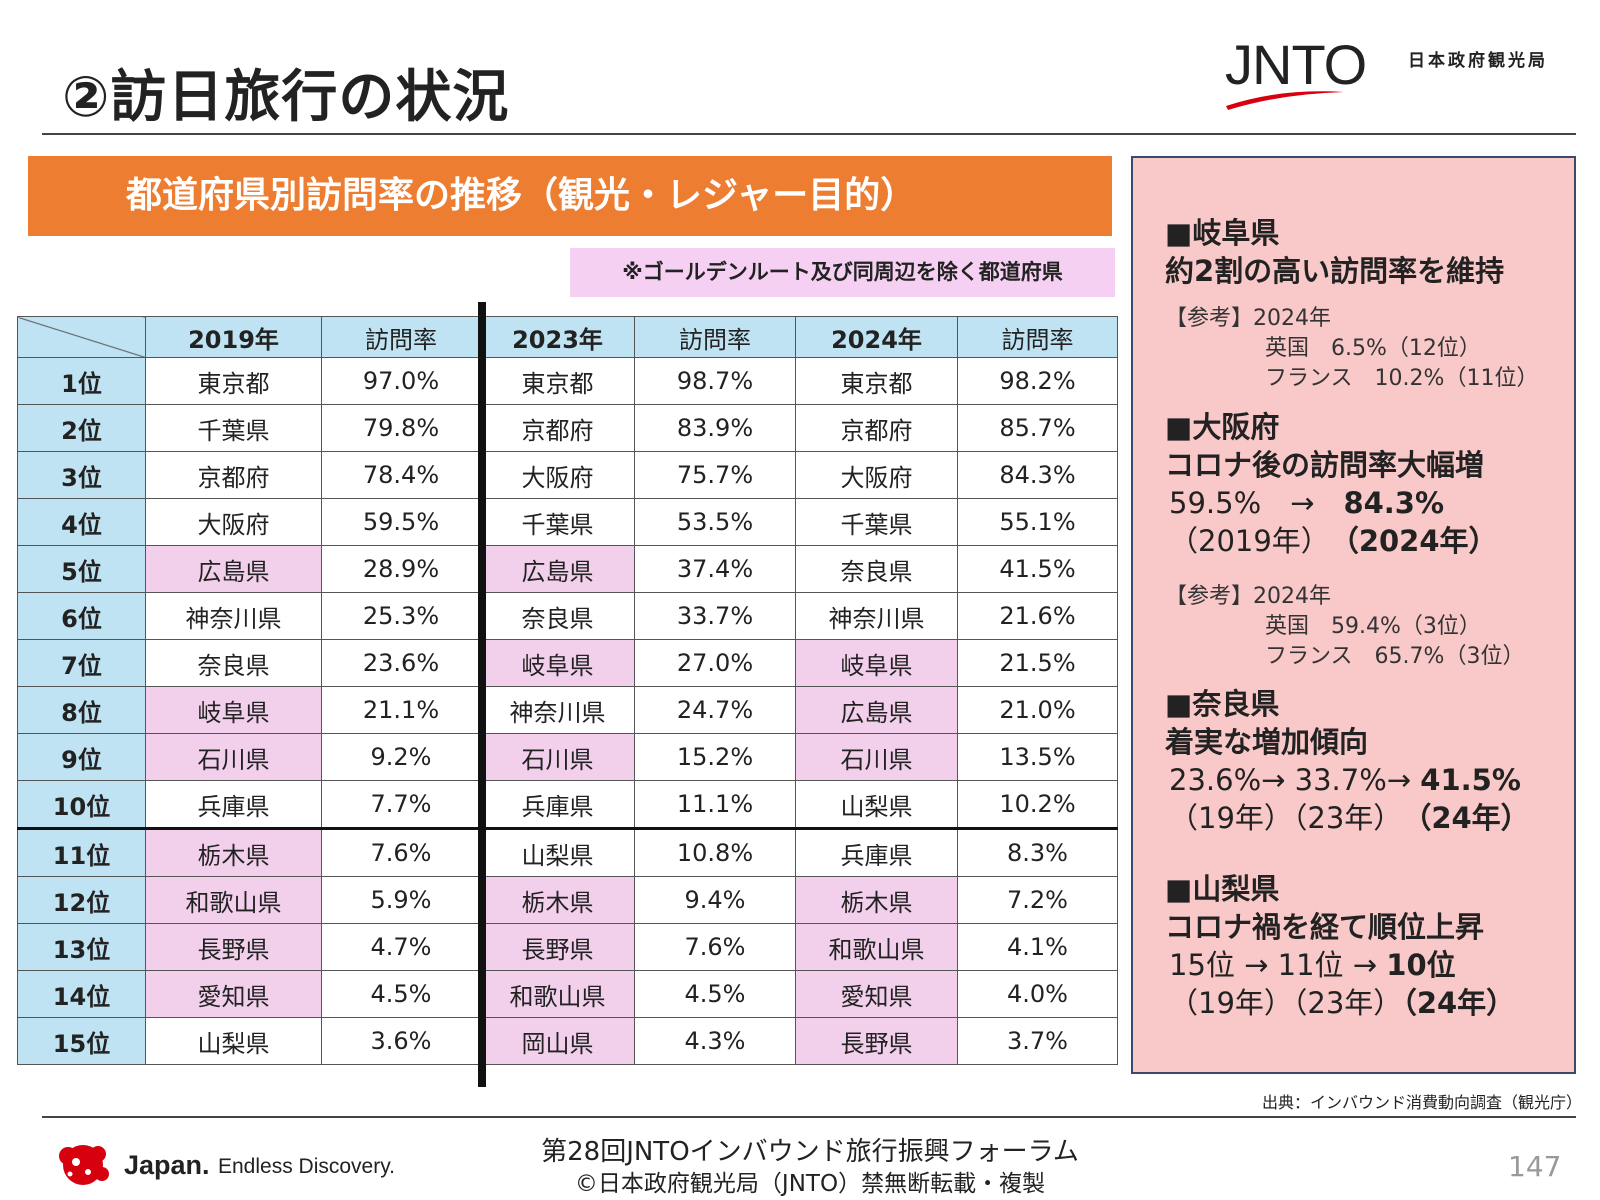 The height and width of the screenshot is (1200, 1600). What do you see at coordinates (557, 337) in the screenshot?
I see `column-header: 2023年` at bounding box center [557, 337].